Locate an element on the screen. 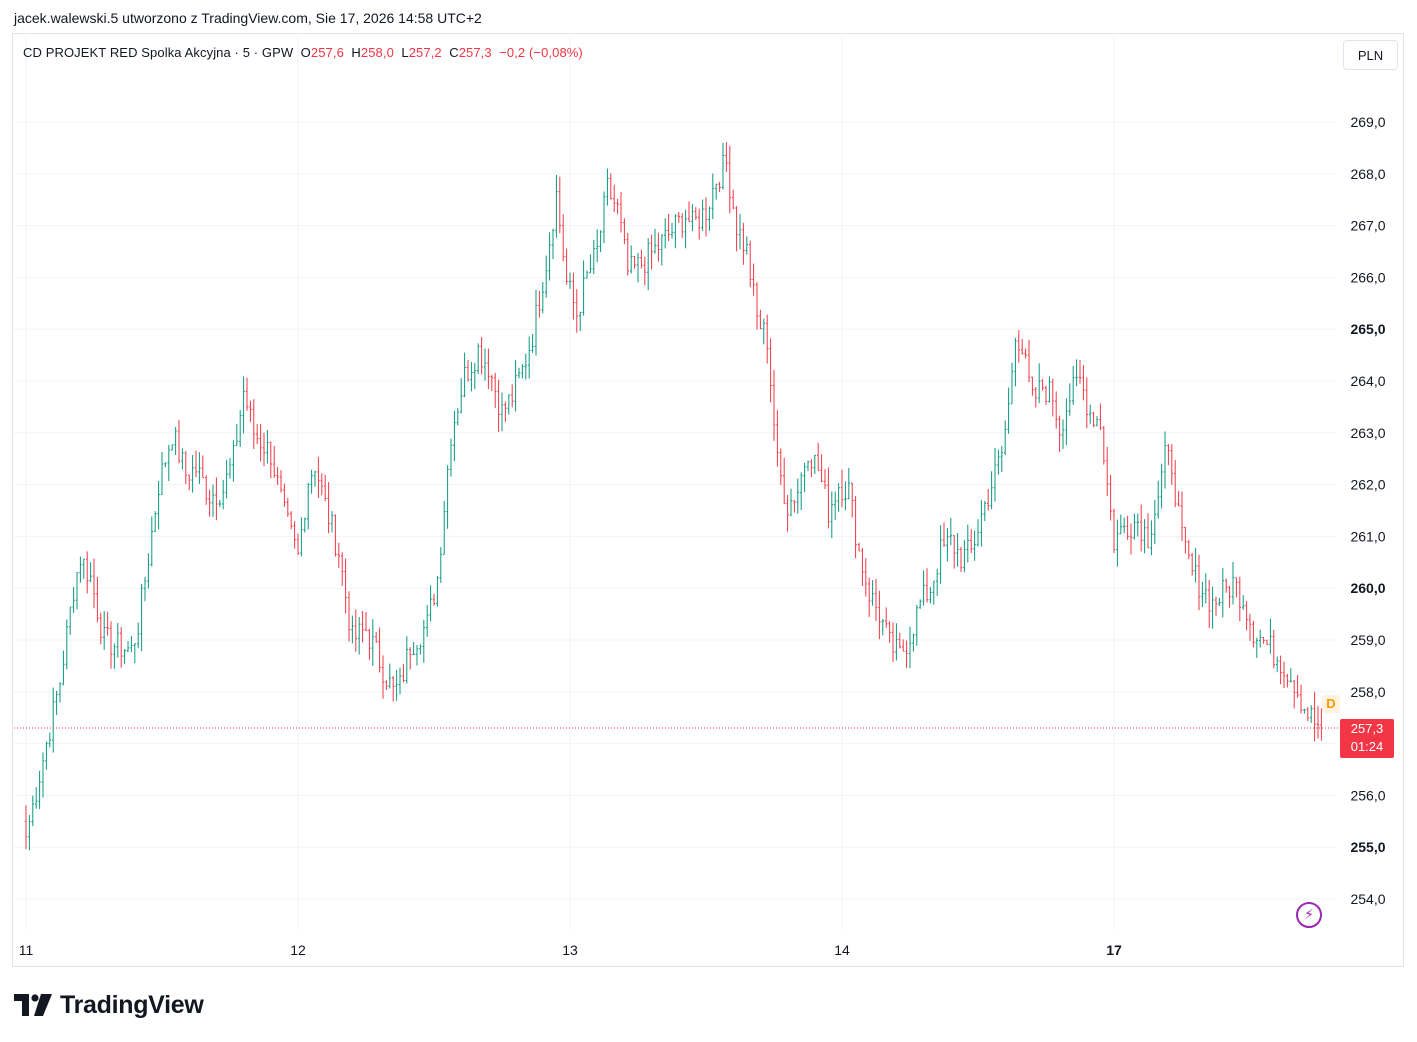 This screenshot has width=1417, height=1042. time-axis: 11 12 13 14 17 is located at coordinates (570, 950).